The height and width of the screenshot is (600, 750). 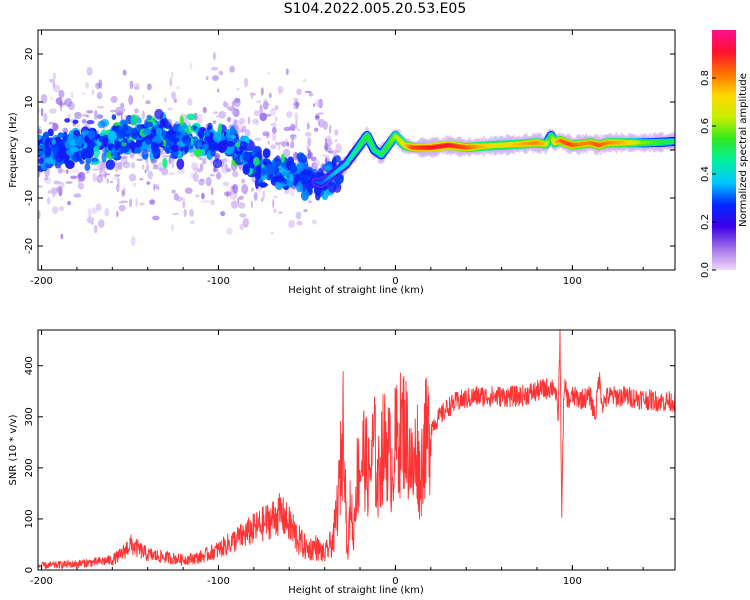 What do you see at coordinates (29, 416) in the screenshot?
I see `snr-ytick-label: 300` at bounding box center [29, 416].